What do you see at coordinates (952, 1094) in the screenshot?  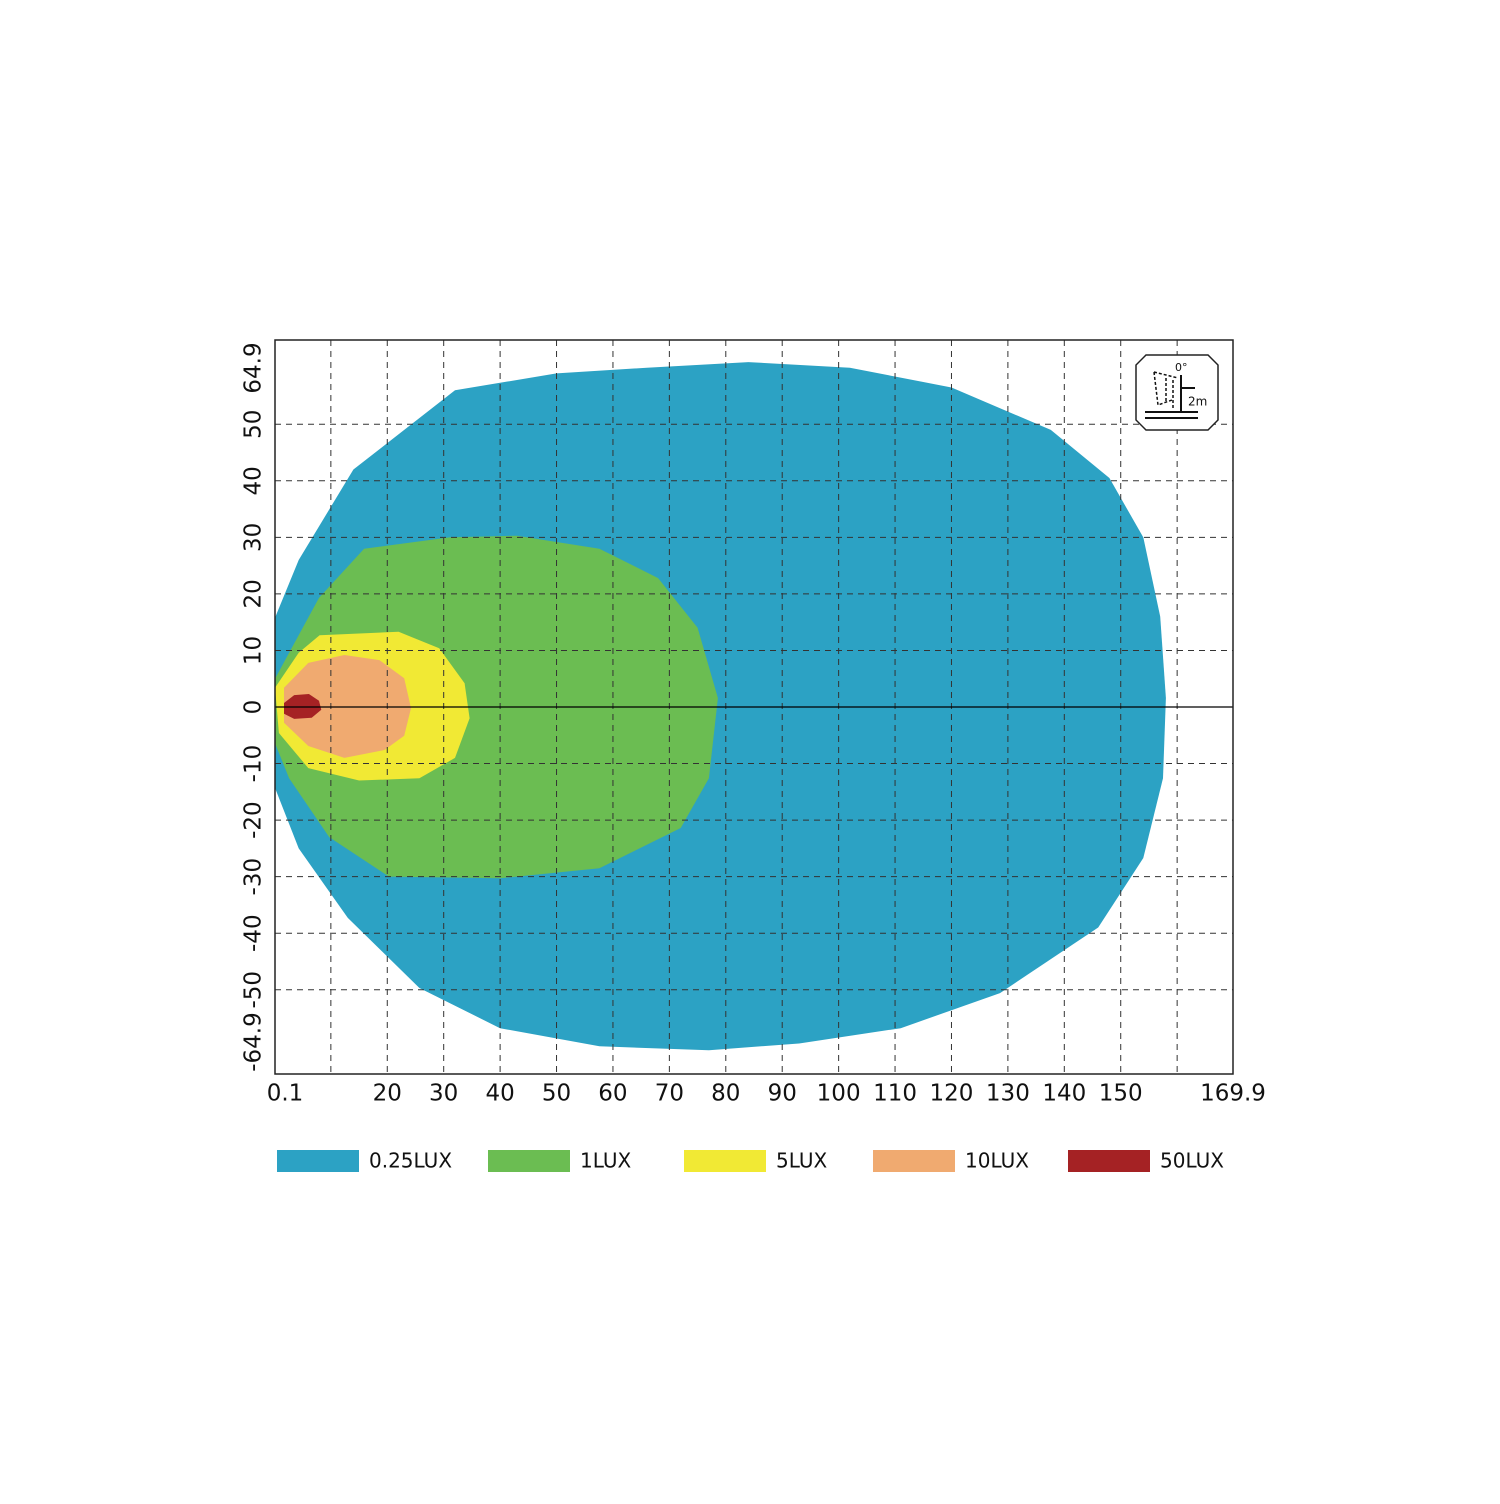 I see `x-tick-label: 120` at bounding box center [952, 1094].